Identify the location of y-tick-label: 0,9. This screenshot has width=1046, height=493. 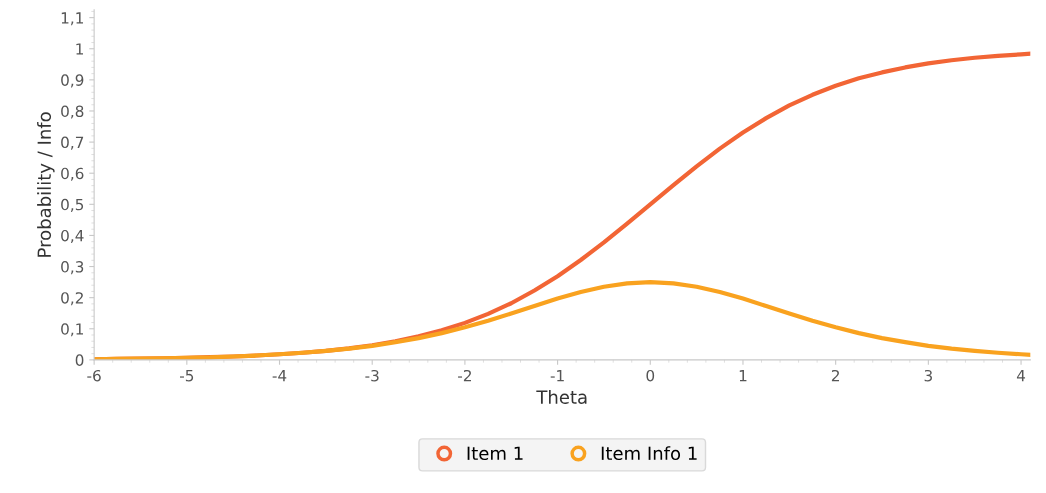
(72, 81).